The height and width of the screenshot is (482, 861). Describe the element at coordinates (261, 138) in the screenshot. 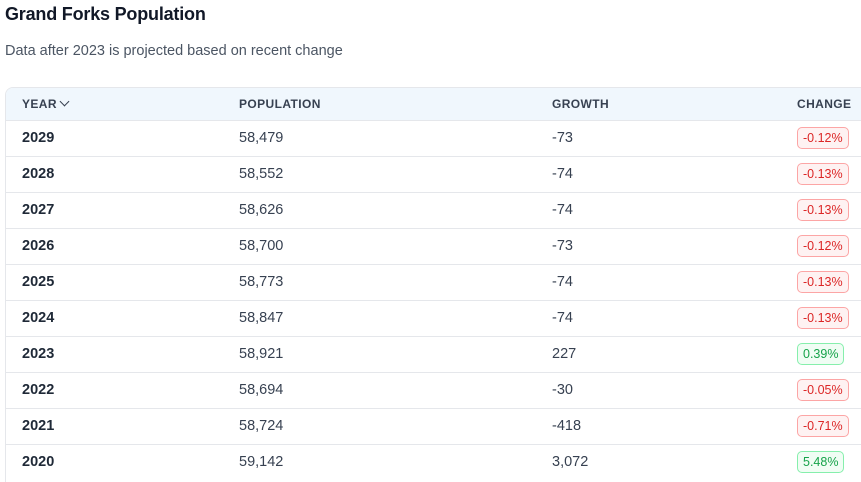

I see `population-cell: 58,479` at that location.